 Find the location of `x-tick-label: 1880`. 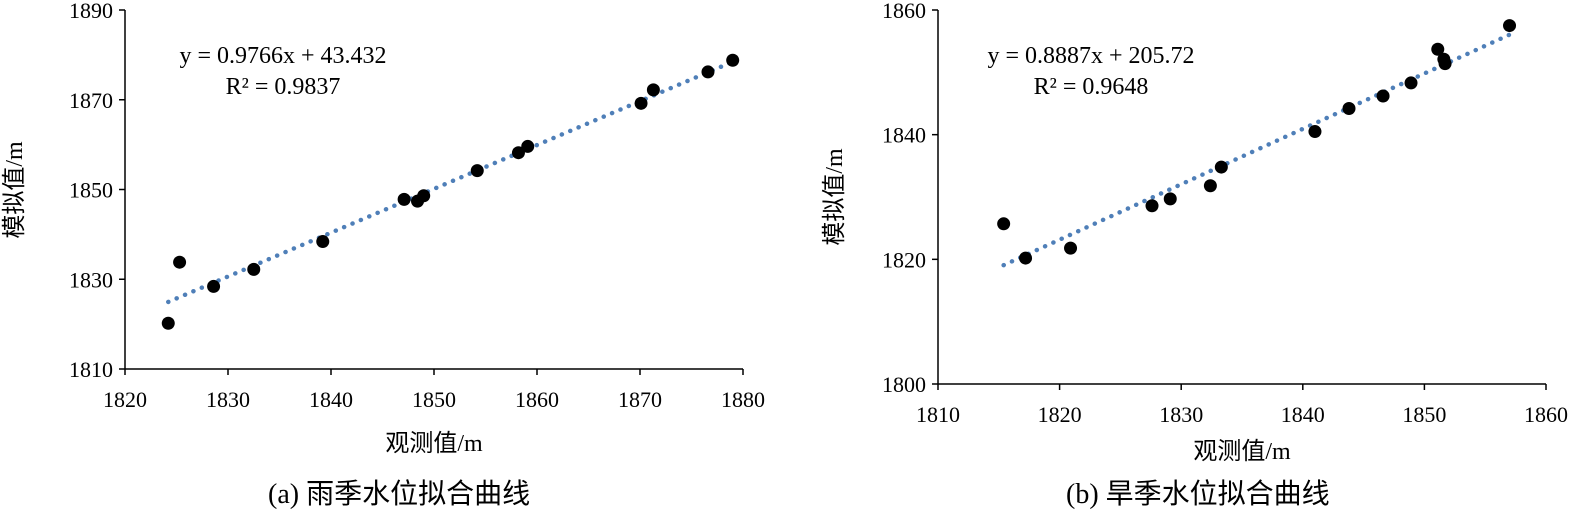

x-tick-label: 1880 is located at coordinates (743, 399).